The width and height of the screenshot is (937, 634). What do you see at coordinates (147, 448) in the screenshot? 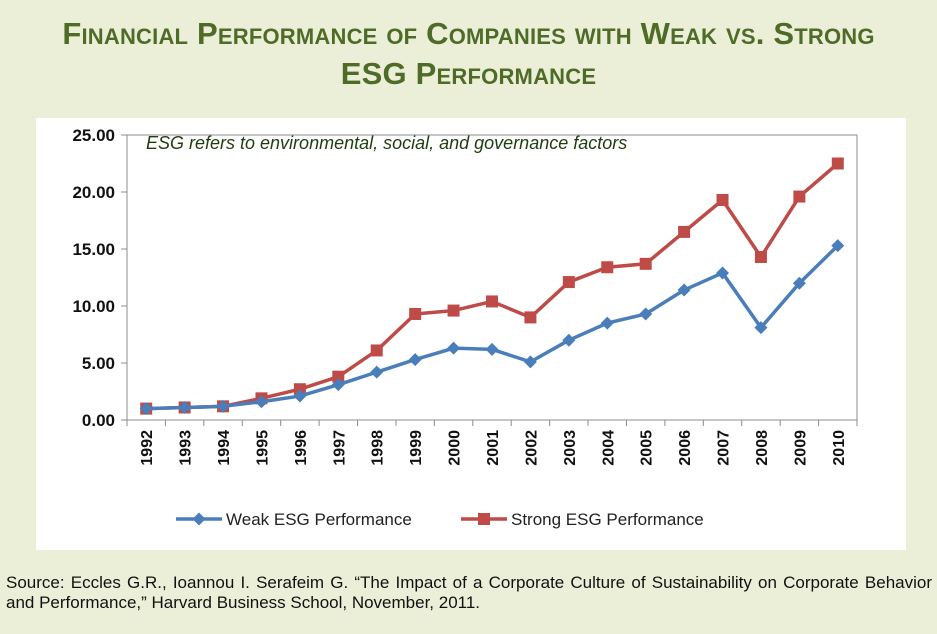
I see `x-tick-label: 1992` at bounding box center [147, 448].